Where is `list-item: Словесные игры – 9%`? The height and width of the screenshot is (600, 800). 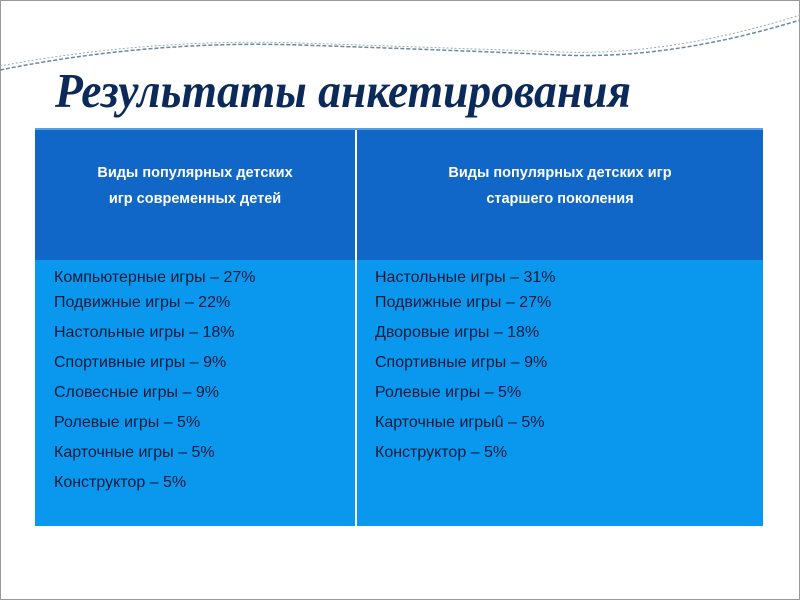 list-item: Словесные игры – 9% is located at coordinates (136, 392).